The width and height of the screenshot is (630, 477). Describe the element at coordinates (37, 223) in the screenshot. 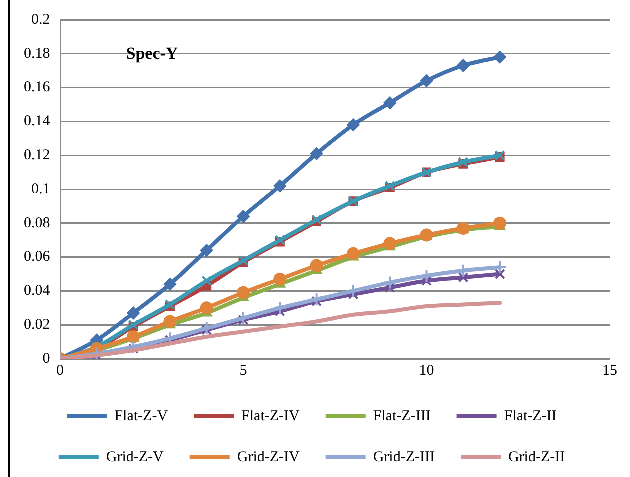

I see `y-tick-label: 0.08` at that location.